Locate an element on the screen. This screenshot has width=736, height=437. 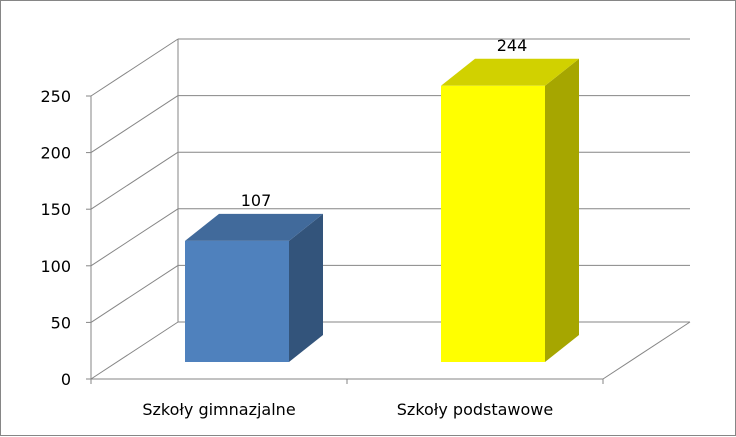
y-tick-label: 0 is located at coordinates (66, 379).